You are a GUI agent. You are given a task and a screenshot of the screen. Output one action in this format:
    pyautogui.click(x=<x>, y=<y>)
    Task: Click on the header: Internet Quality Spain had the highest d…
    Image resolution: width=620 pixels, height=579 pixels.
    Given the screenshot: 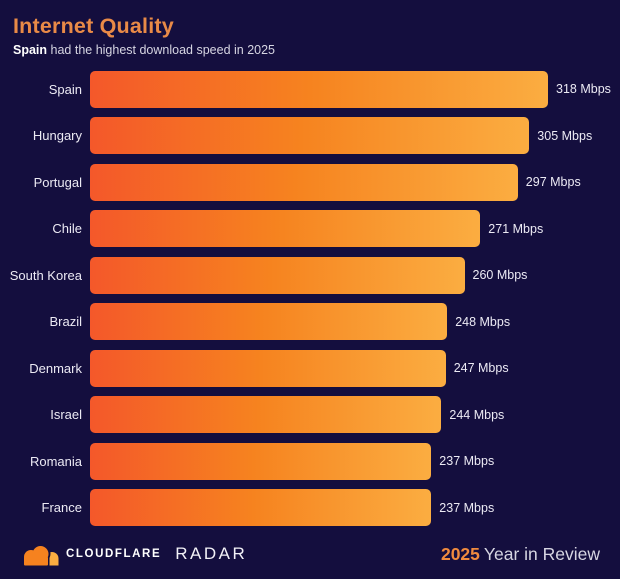 What is the action you would take?
    pyautogui.click(x=310, y=29)
    